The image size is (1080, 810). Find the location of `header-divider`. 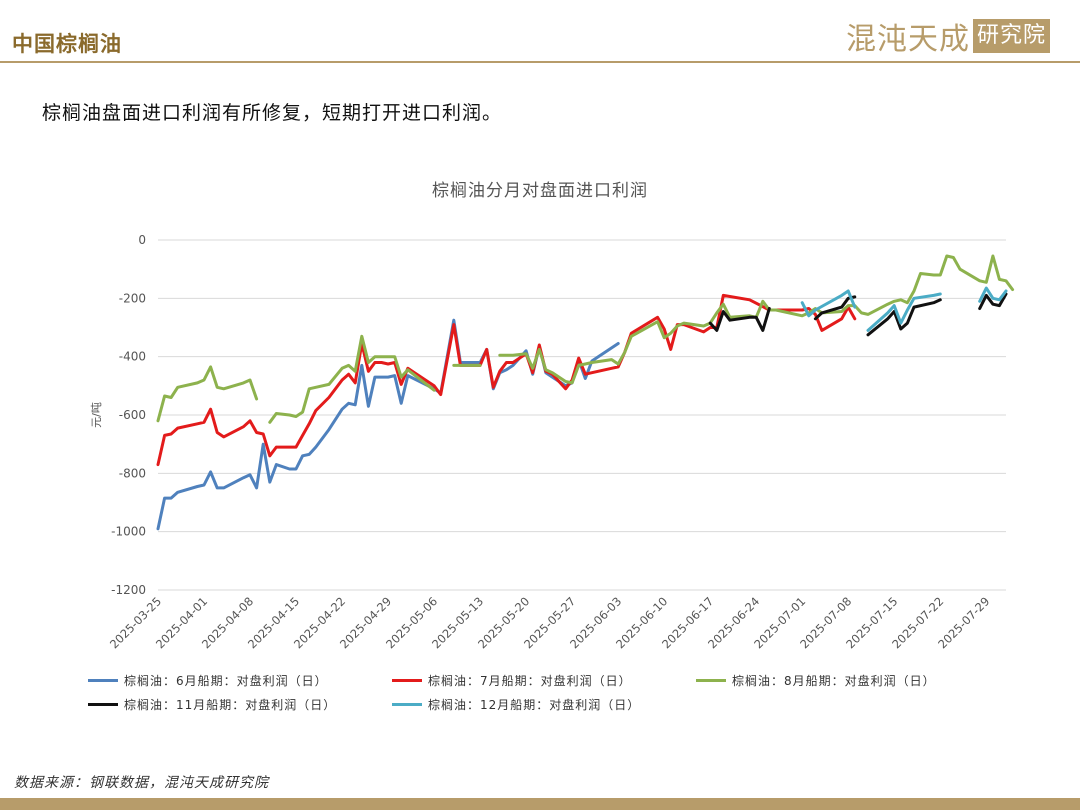

header-divider is located at coordinates (540, 62).